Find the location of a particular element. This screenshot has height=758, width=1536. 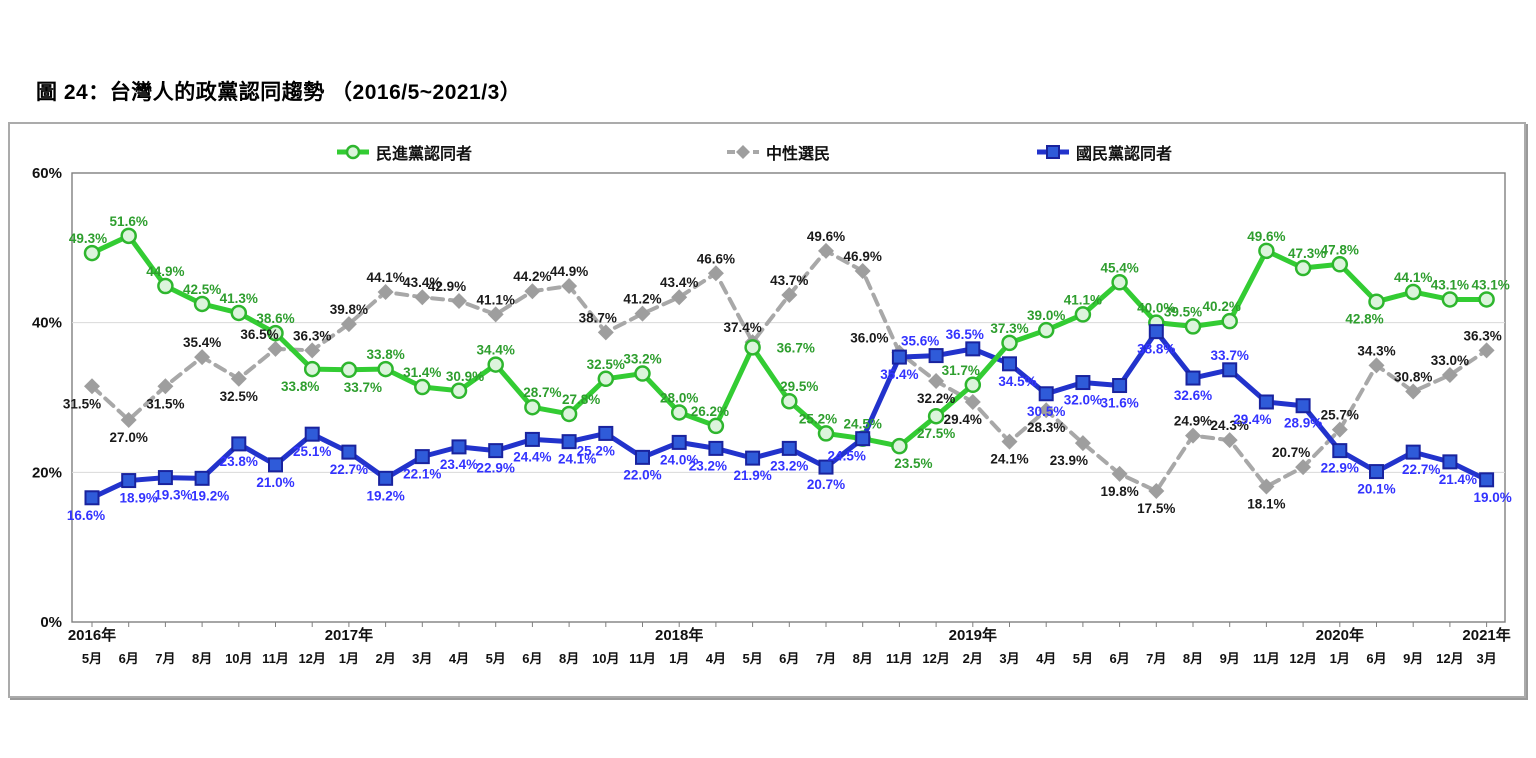

neutral-value-label: 25.7% is located at coordinates (1340, 415).